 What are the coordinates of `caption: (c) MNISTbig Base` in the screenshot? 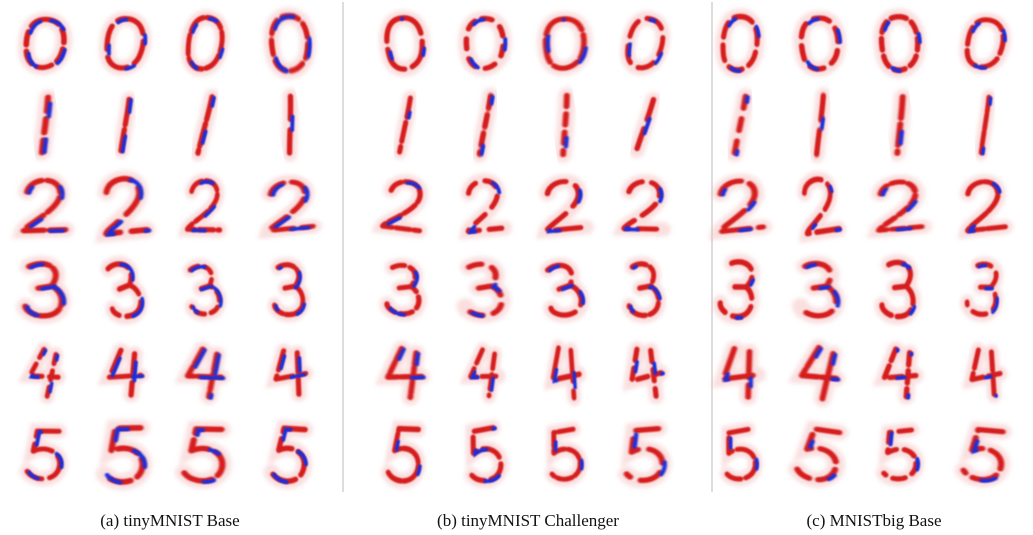 It's located at (873, 520).